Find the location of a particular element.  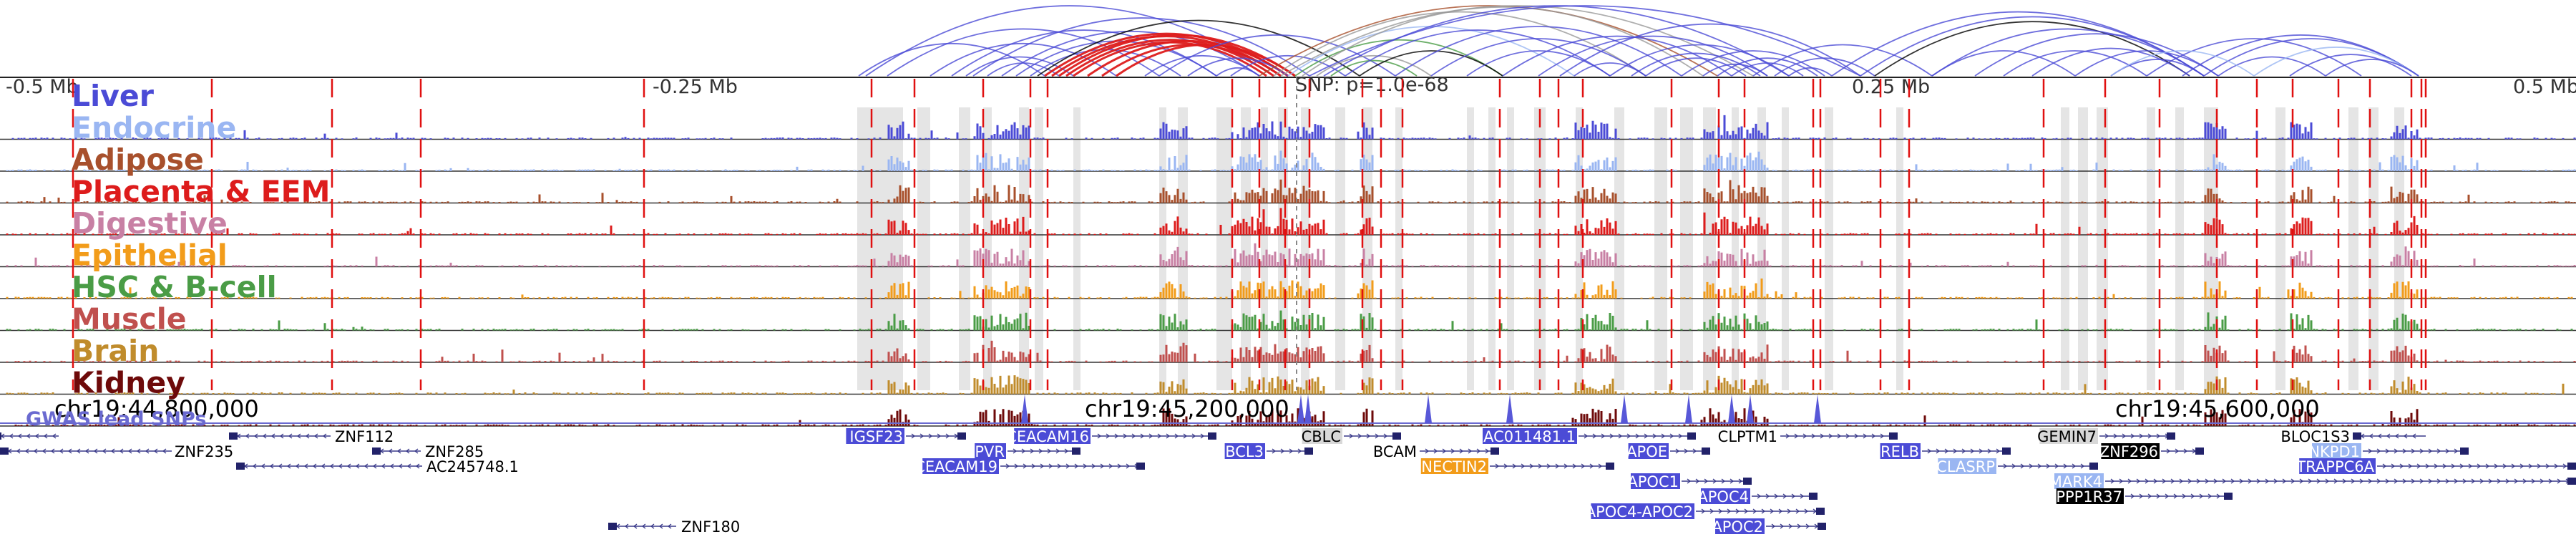

gene-bcl3: BCL3 is located at coordinates (1268, 451).